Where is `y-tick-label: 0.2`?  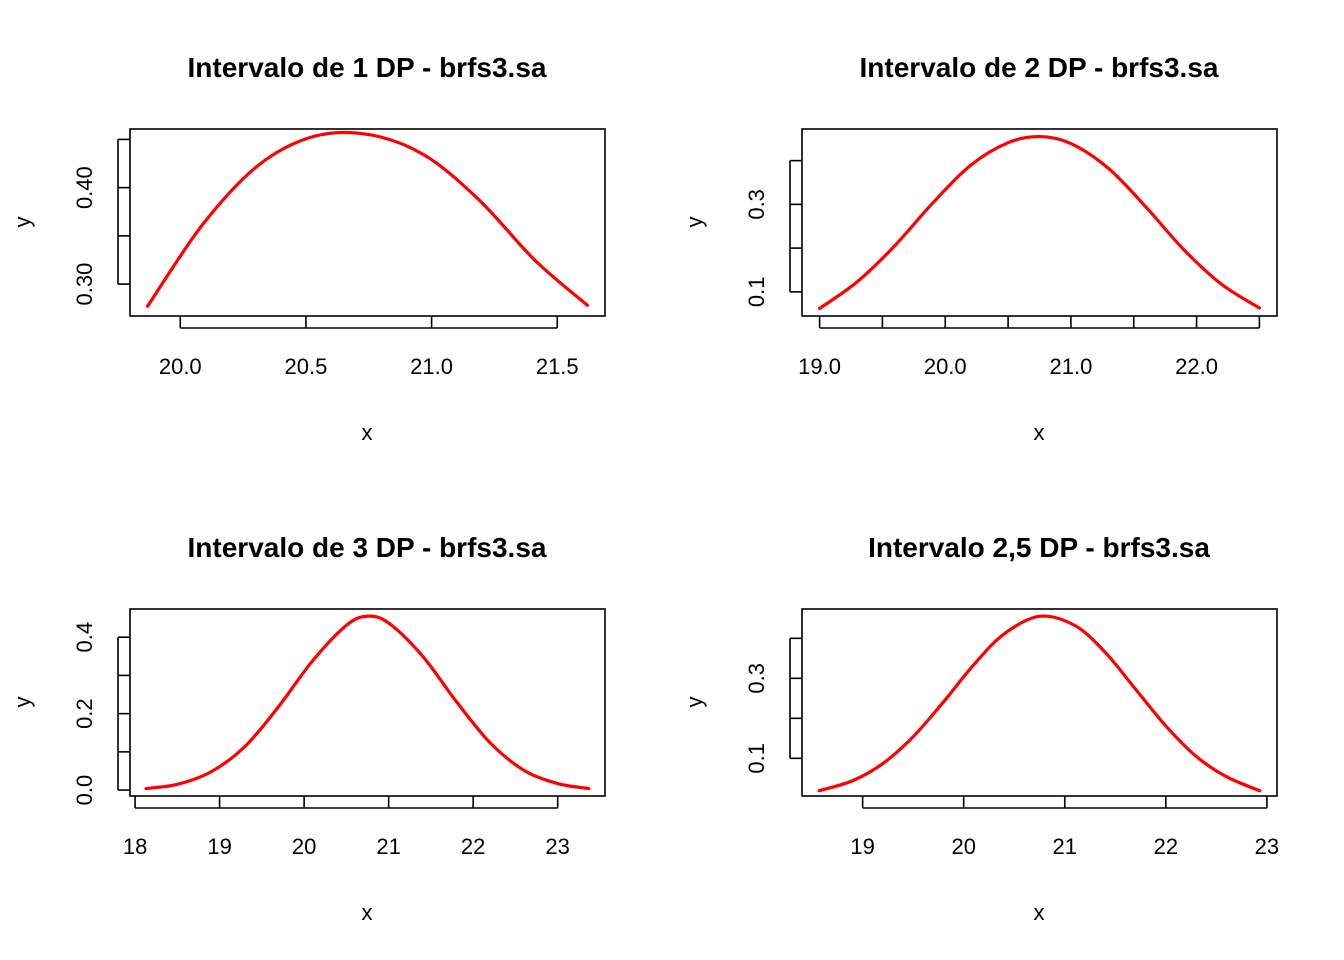 y-tick-label: 0.2 is located at coordinates (84, 713).